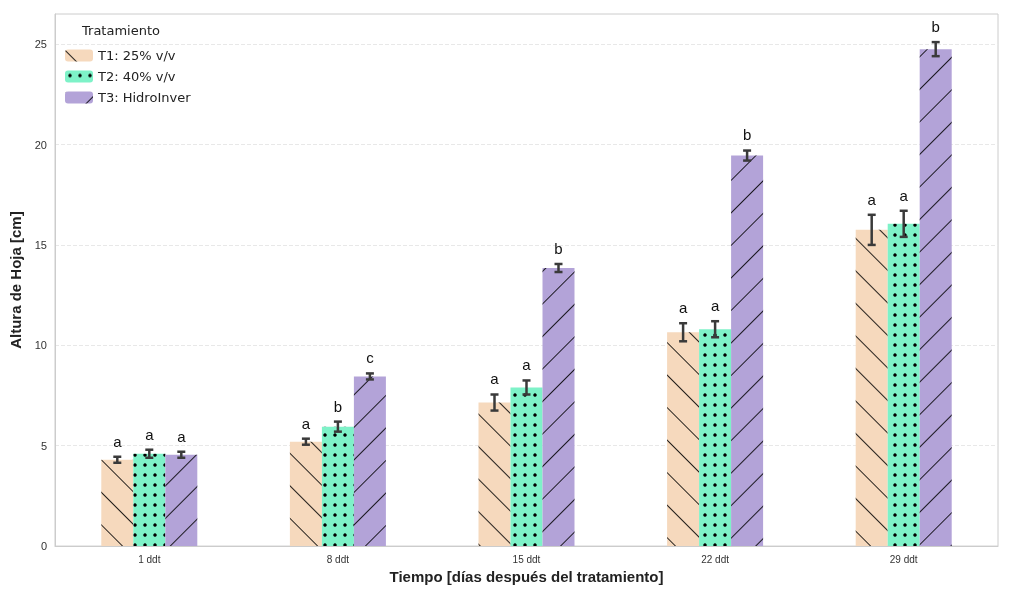 The width and height of the screenshot is (1010, 589). Describe the element at coordinates (526, 576) in the screenshot. I see `x-axis-title: Tiempo [días después del tratamiento]` at that location.